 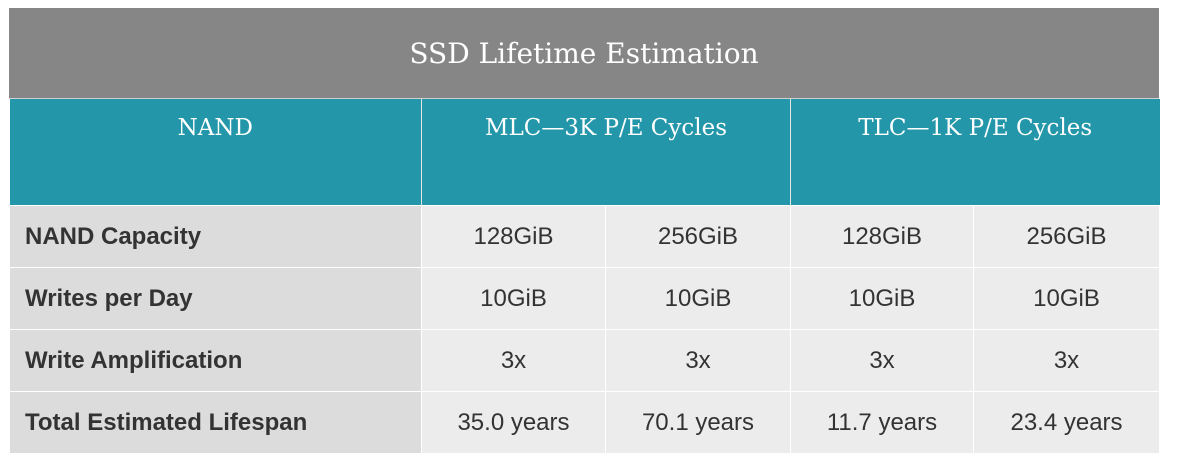 I want to click on row-label-write-amplification: Write Amplification, so click(x=216, y=361).